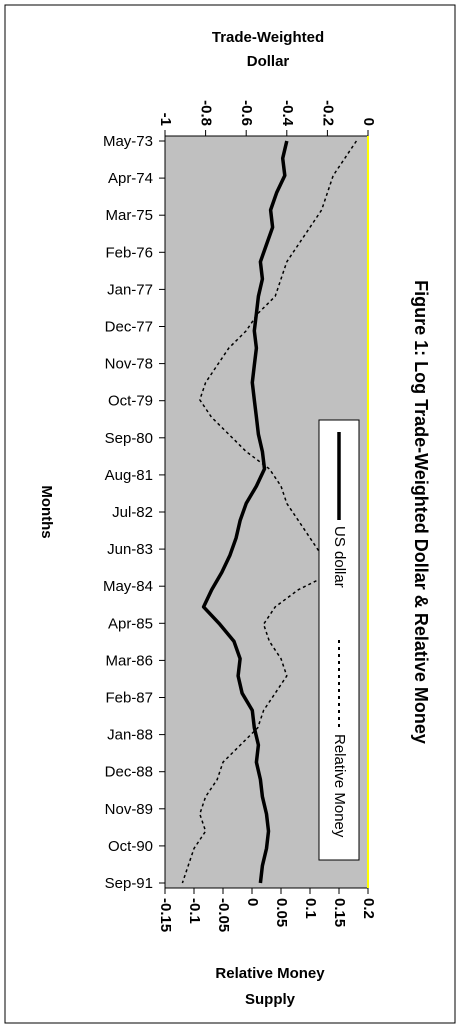 The height and width of the screenshot is (1028, 461). I want to click on month-tick-label: Dec-88, so click(129, 772).